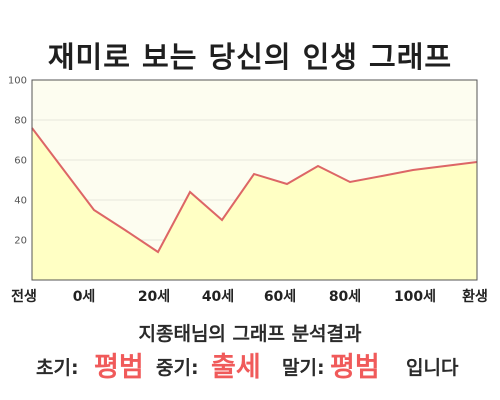 Image resolution: width=500 pixels, height=400 pixels. I want to click on x-tick-label: 0세, so click(84, 297).